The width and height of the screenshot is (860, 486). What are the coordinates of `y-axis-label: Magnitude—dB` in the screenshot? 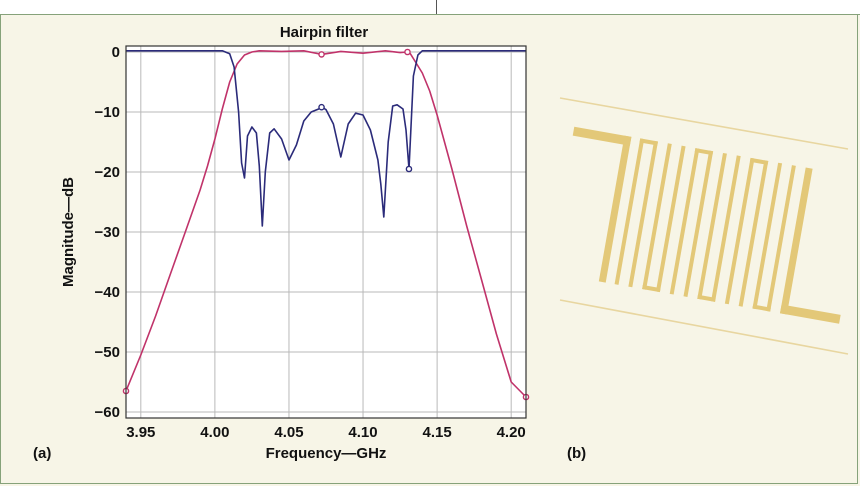 It's located at (68, 232).